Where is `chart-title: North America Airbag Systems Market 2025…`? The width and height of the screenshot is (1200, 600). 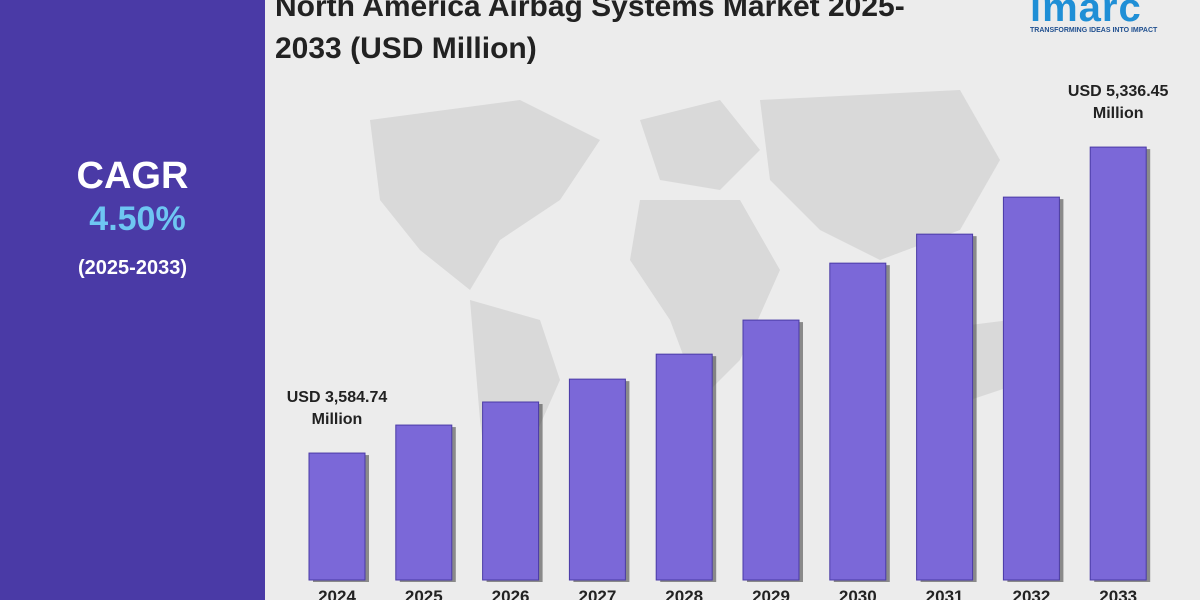
chart-title: North America Airbag Systems Market 2025… is located at coordinates (590, 32).